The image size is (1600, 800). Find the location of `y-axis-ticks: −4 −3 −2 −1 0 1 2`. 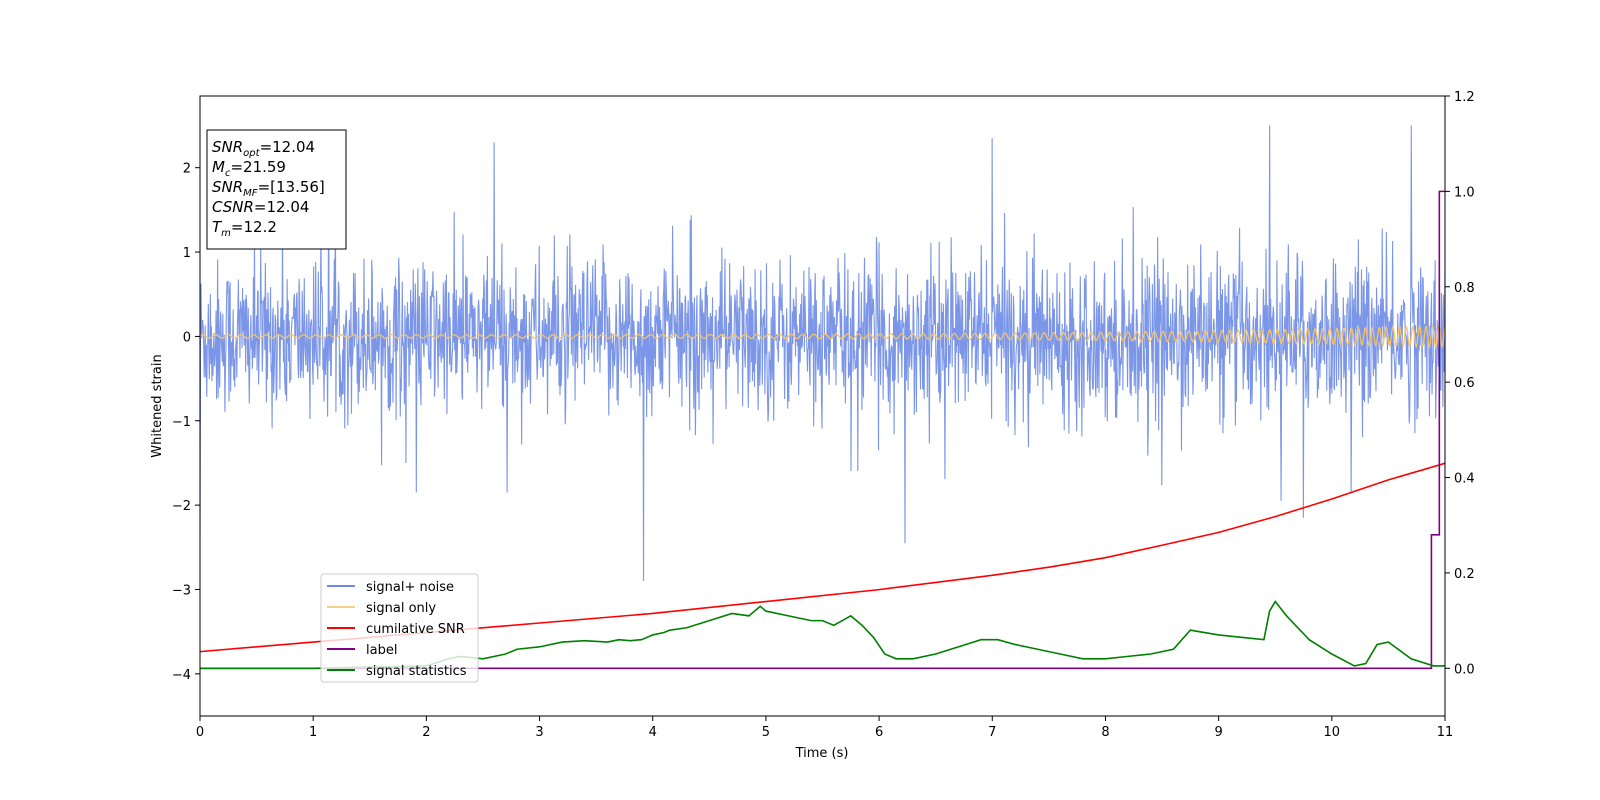

y-axis-ticks: −4 −3 −2 −1 0 1 2 is located at coordinates (186, 422).